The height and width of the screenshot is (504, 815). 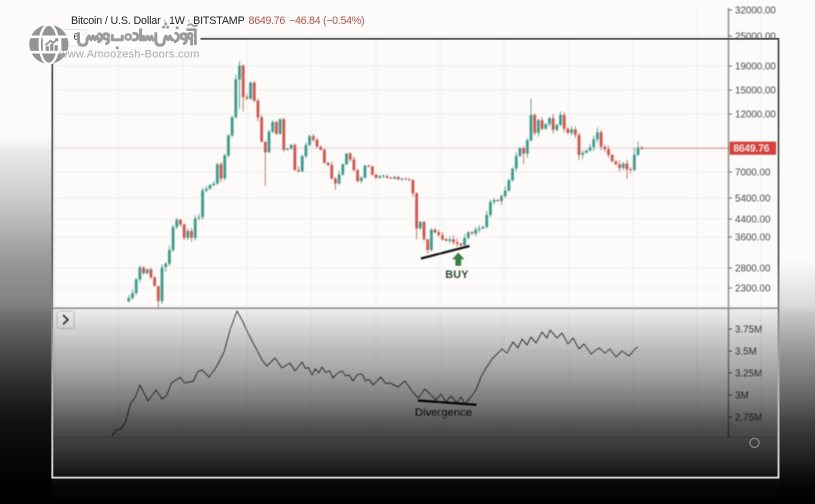 I want to click on svg-text: www.Amoozesh-Boors.com, so click(x=129, y=54).